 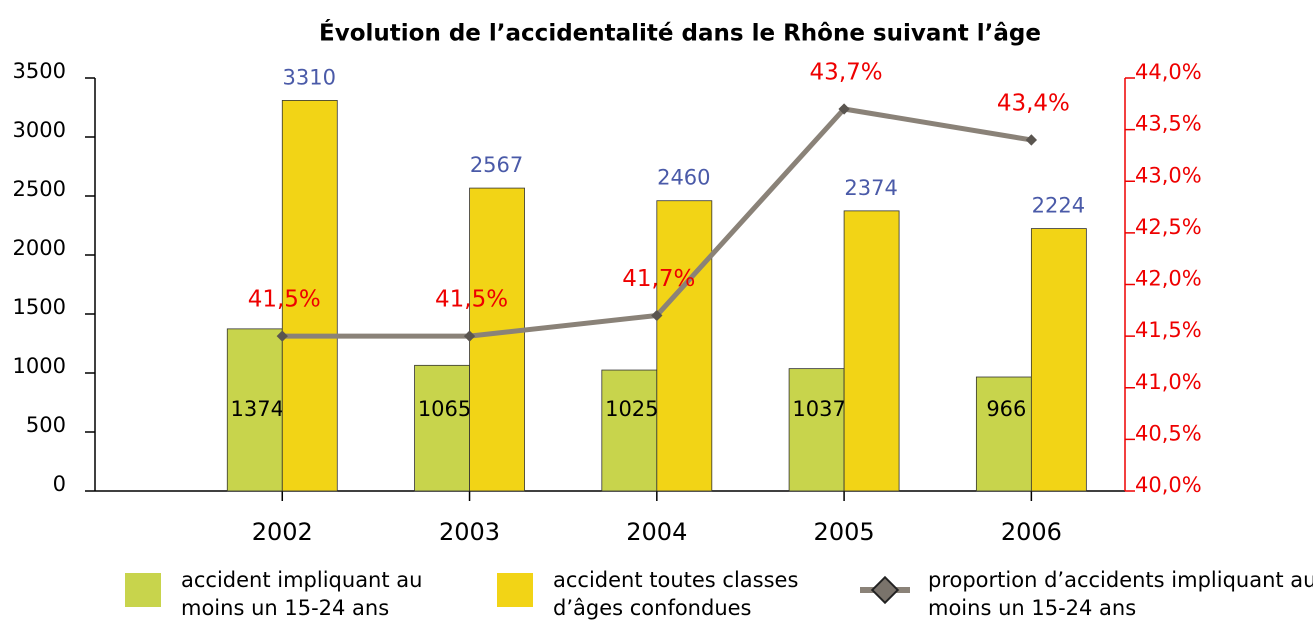 What do you see at coordinates (656, 532) in the screenshot?
I see `x-tick-label: 2004` at bounding box center [656, 532].